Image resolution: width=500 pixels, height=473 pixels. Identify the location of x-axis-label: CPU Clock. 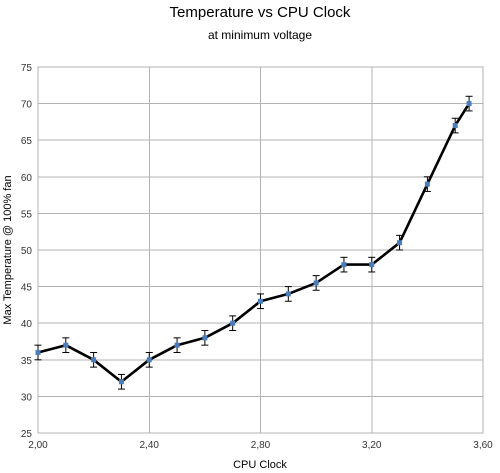
(260, 465).